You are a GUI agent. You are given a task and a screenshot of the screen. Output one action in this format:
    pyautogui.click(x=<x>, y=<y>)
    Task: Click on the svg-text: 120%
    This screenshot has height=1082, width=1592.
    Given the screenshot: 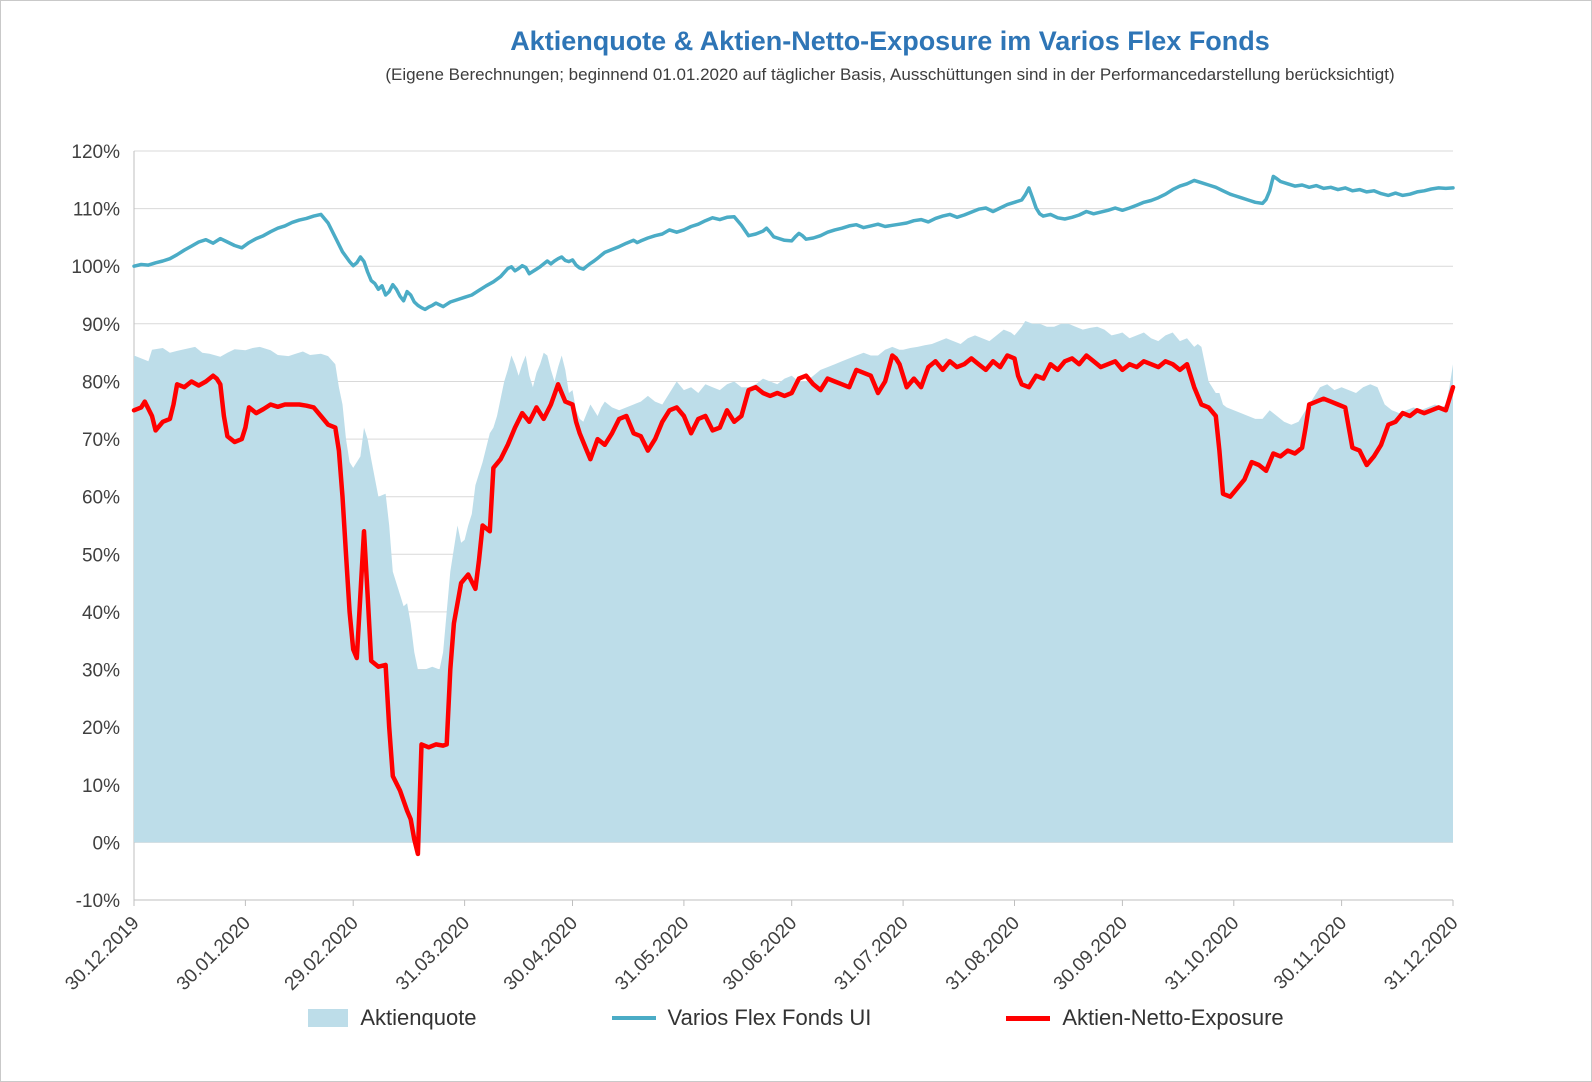 What is the action you would take?
    pyautogui.click(x=95, y=152)
    